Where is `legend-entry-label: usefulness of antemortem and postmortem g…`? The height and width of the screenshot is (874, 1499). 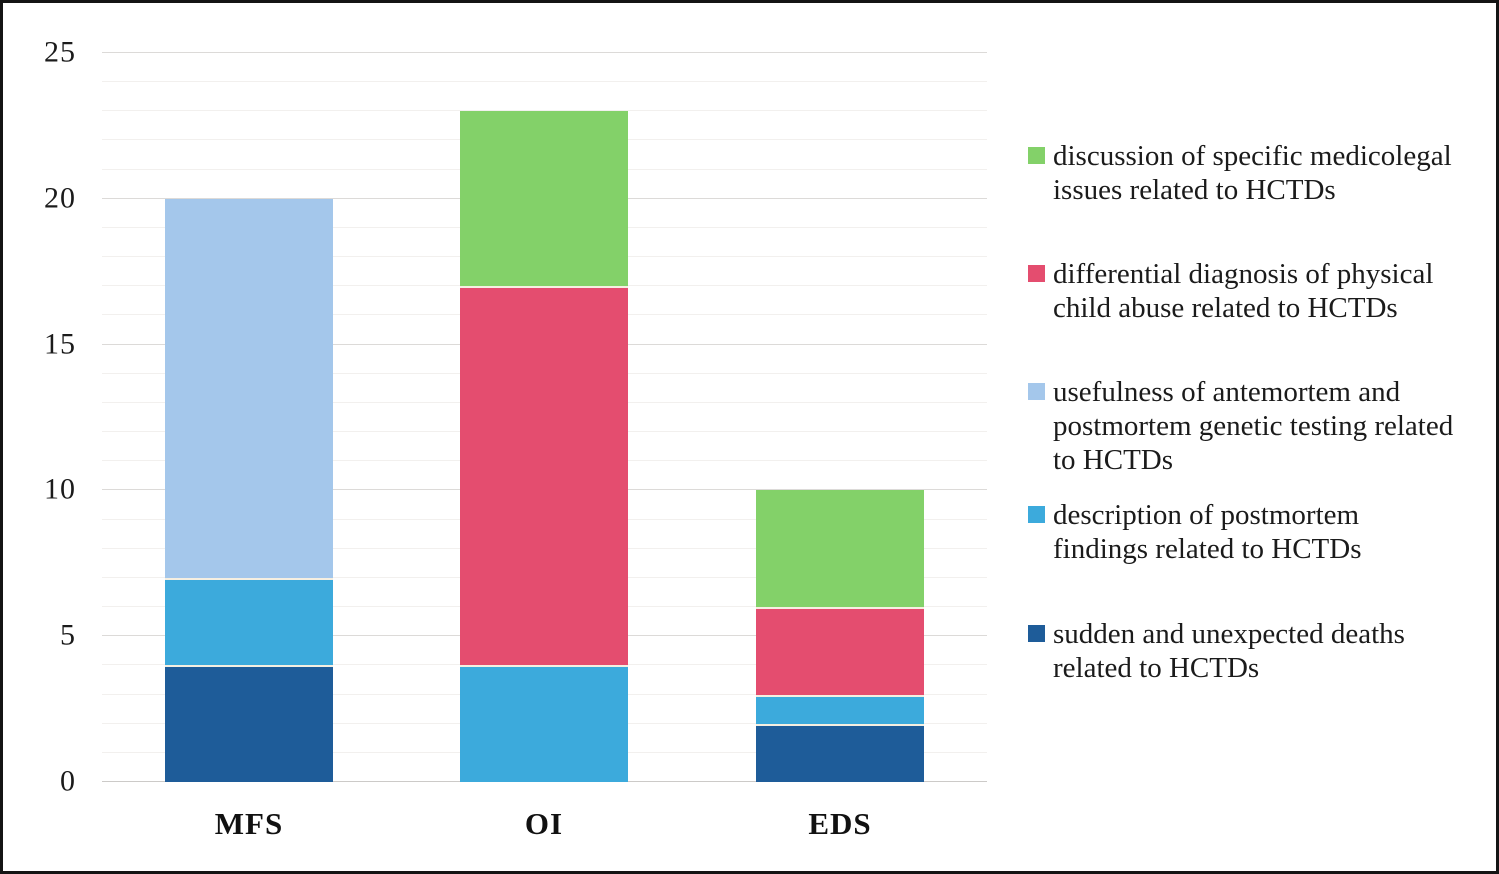
legend-entry-label: usefulness of antemortem and postmortem g… is located at coordinates (1253, 426).